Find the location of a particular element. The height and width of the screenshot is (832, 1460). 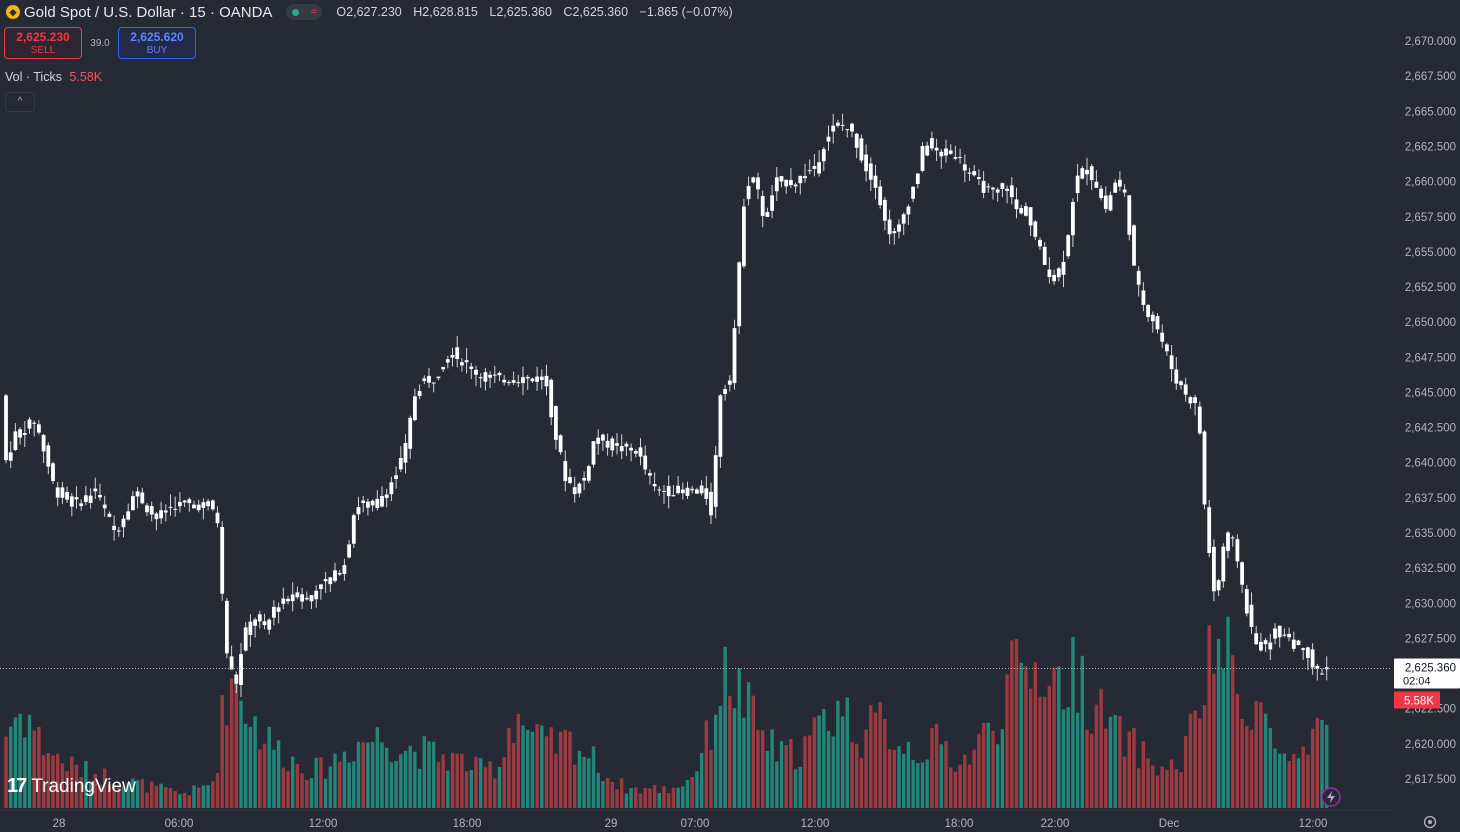

price-tick-label: 2,657.500 is located at coordinates (1430, 218).